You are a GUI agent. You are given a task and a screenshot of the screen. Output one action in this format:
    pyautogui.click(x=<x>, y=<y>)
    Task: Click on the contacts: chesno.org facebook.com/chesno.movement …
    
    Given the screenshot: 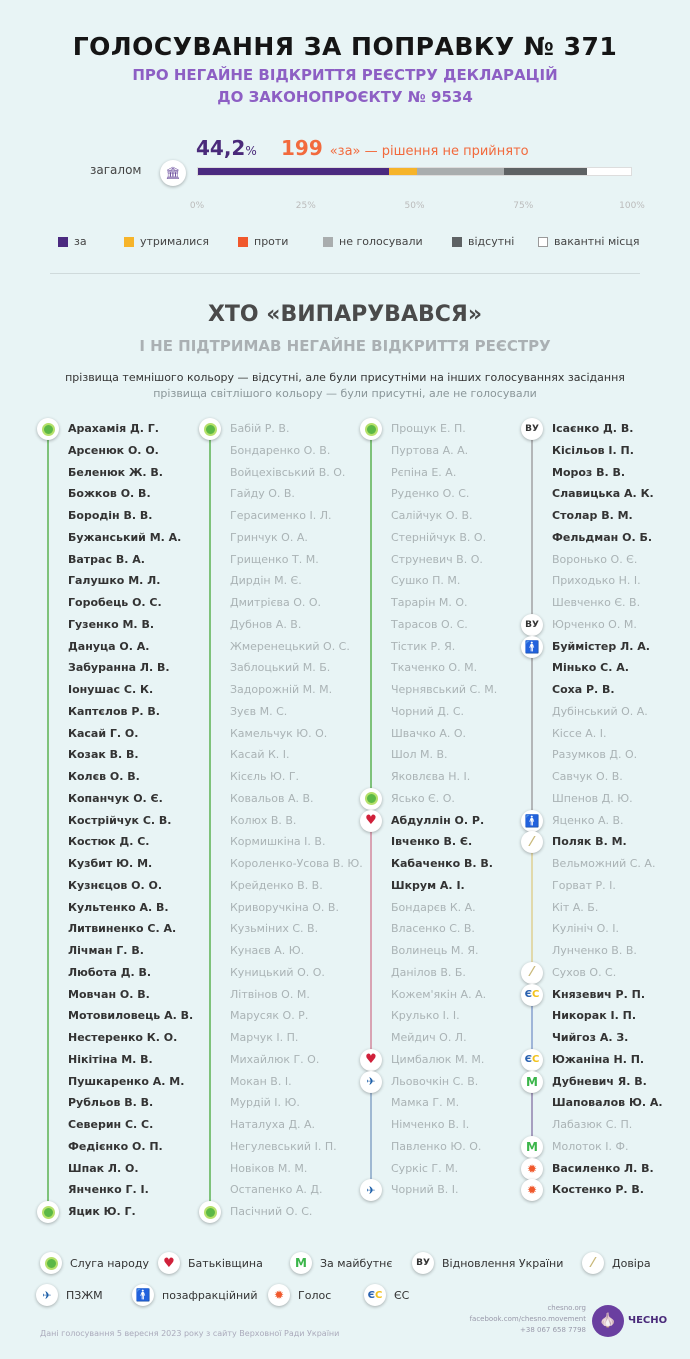 What is the action you would take?
    pyautogui.click(x=528, y=1319)
    